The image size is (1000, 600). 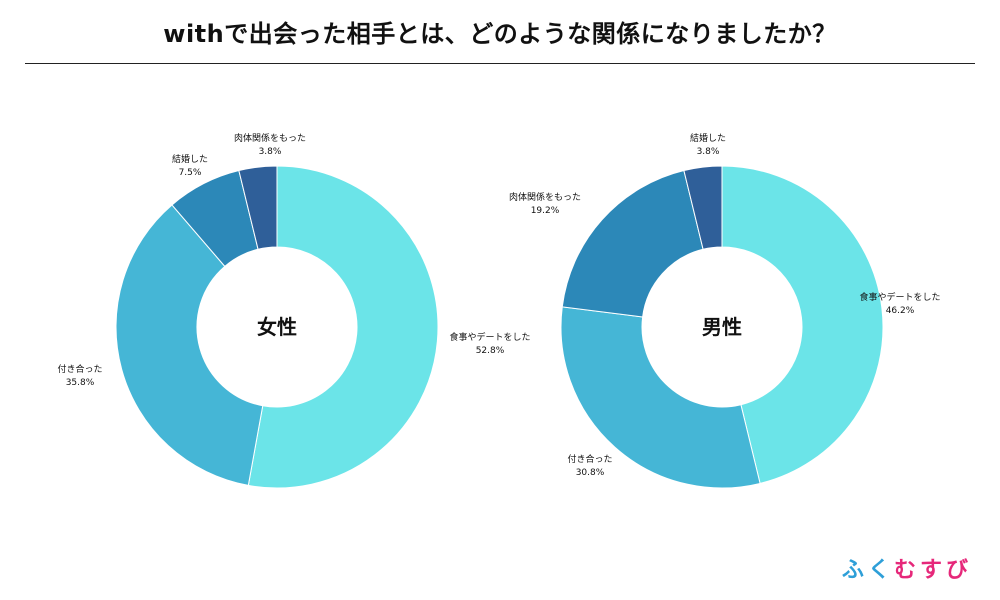 What do you see at coordinates (190, 173) in the screenshot?
I see `slice-value: 7.5%` at bounding box center [190, 173].